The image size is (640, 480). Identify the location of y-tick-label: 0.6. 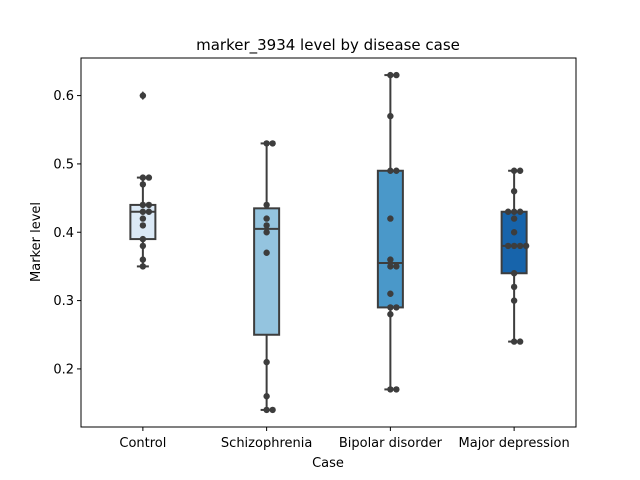
(63, 96).